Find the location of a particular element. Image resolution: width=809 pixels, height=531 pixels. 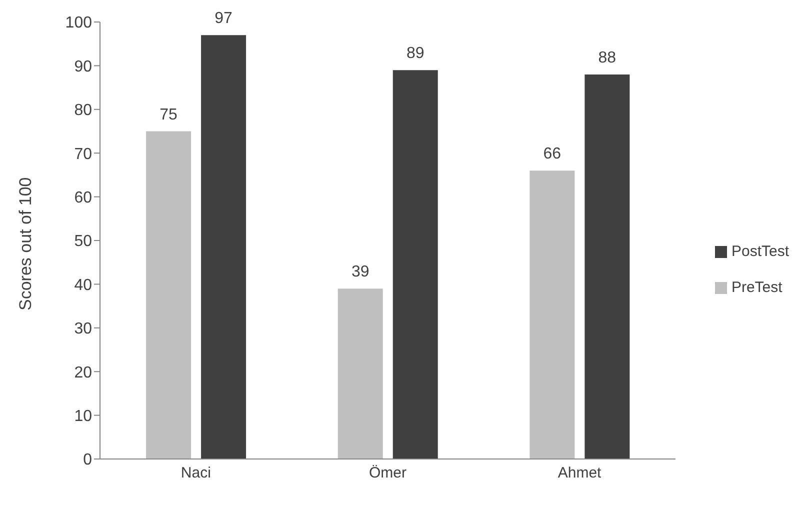

legend-label: PreTest is located at coordinates (756, 287).